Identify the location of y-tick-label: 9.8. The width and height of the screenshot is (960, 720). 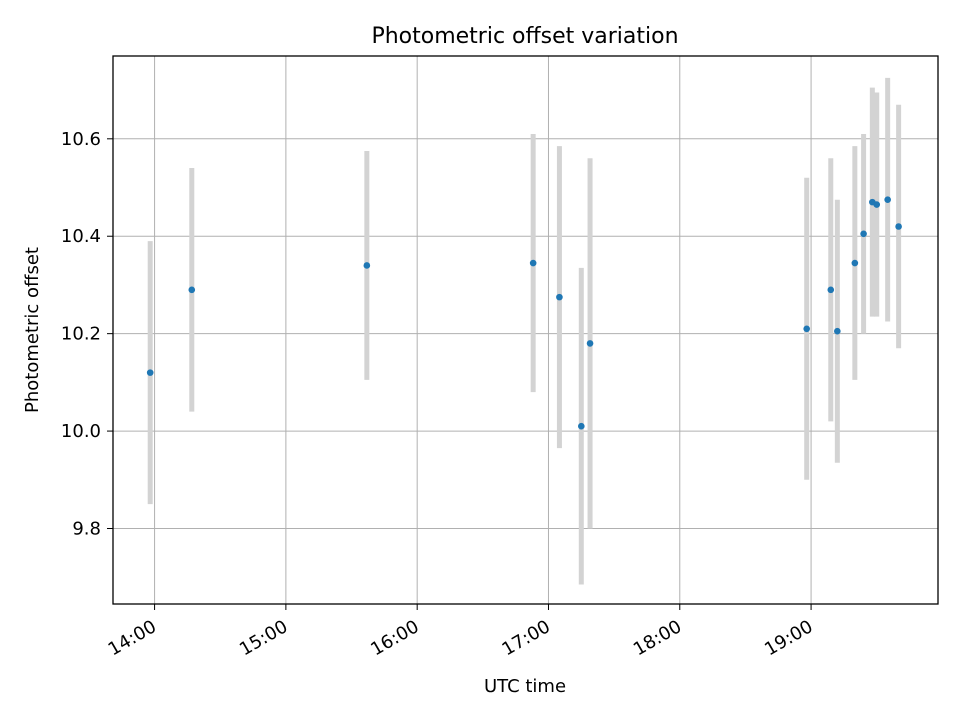
(86, 528).